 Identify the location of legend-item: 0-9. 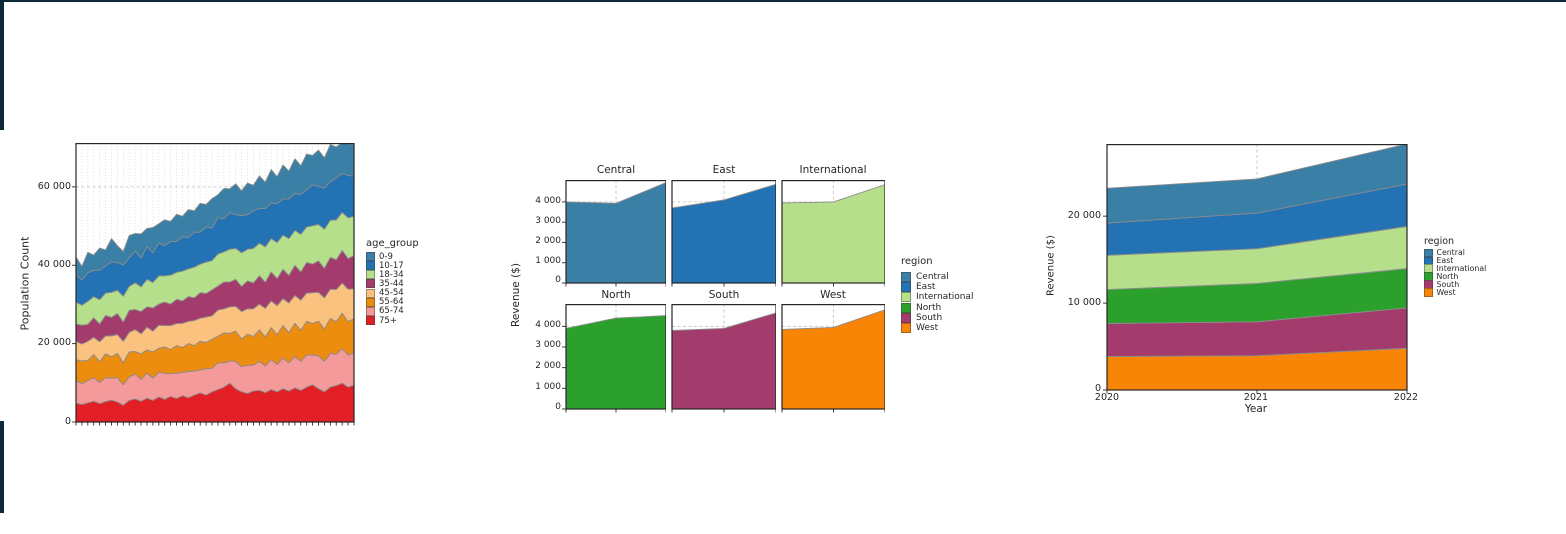
(392, 256).